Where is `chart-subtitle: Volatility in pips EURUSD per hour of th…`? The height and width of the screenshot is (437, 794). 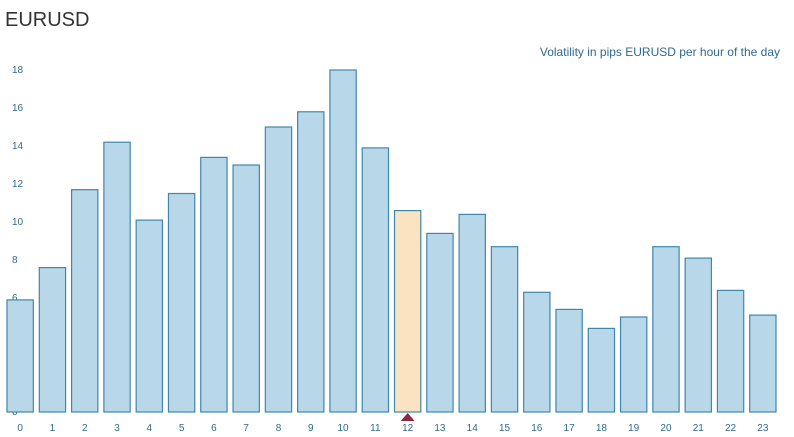
chart-subtitle: Volatility in pips EURUSD per hour of th… is located at coordinates (659, 52).